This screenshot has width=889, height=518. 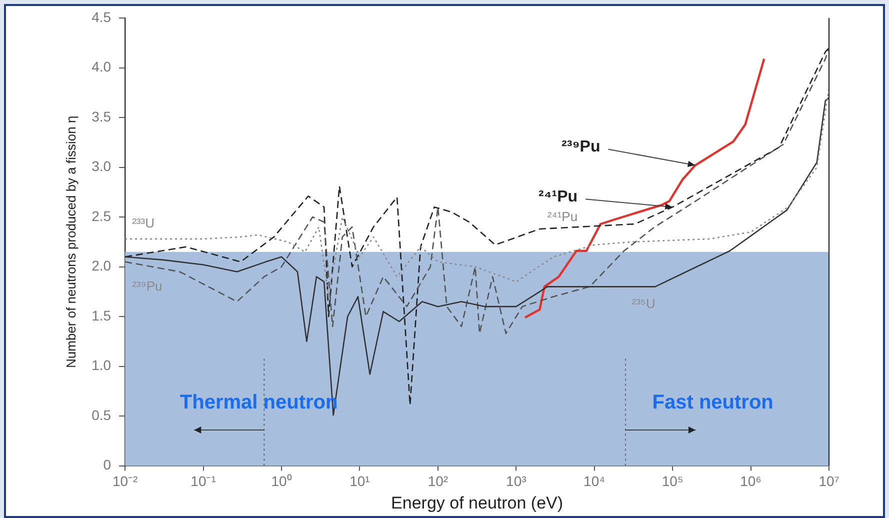 What do you see at coordinates (516, 481) in the screenshot?
I see `x-tick-label: 10³` at bounding box center [516, 481].